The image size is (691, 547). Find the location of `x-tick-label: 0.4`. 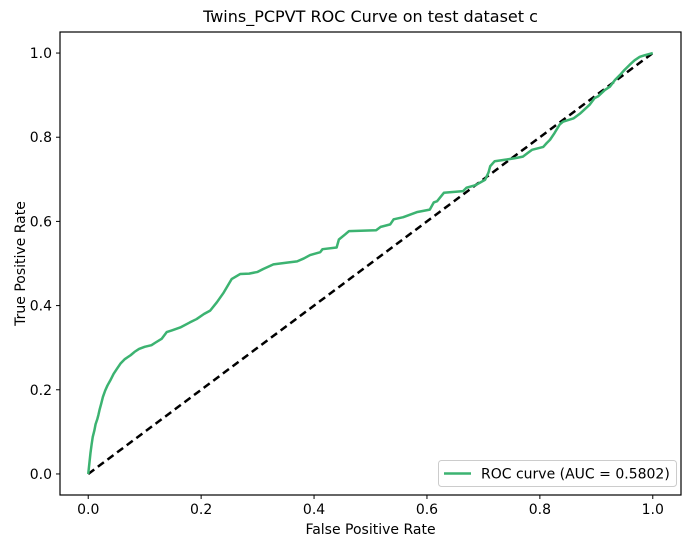

x-tick-label: 0.4 is located at coordinates (314, 510).